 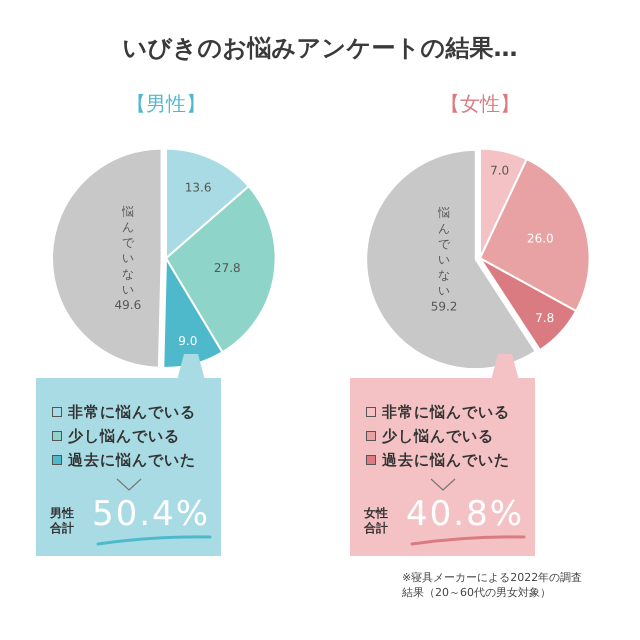 I want to click on data-label: 7.8, so click(x=544, y=318).